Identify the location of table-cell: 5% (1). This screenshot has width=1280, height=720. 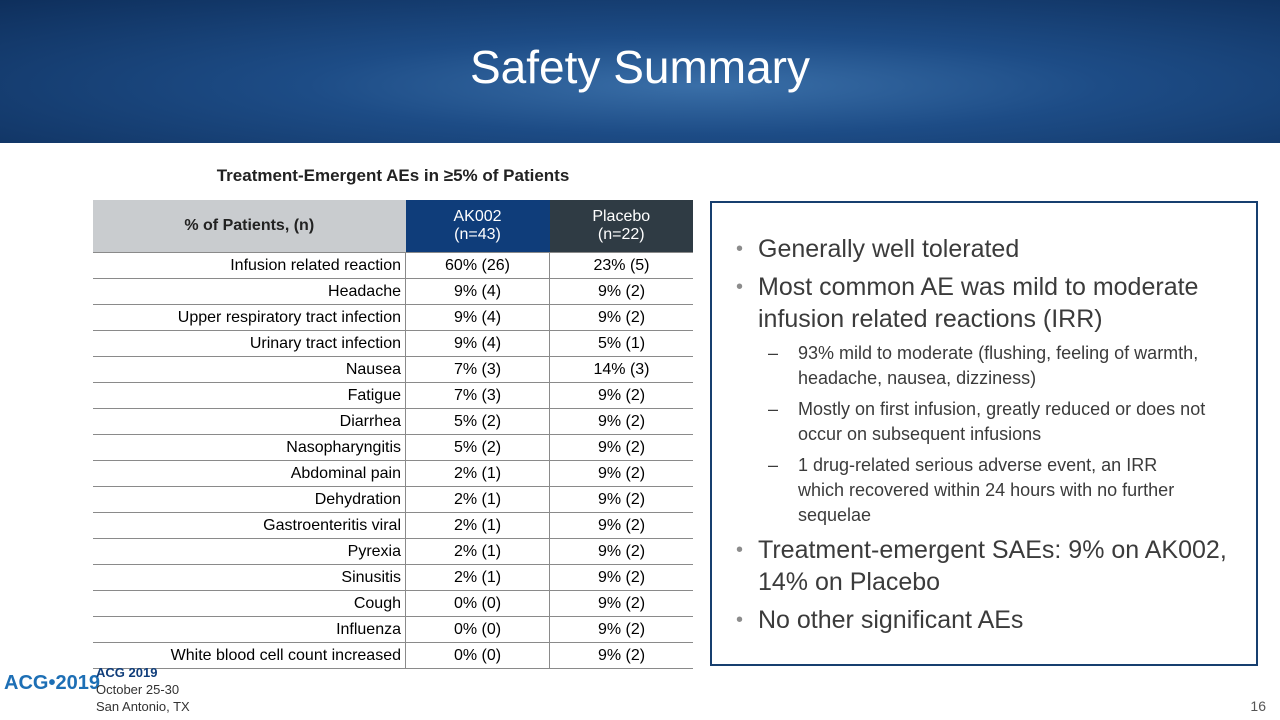
(621, 343).